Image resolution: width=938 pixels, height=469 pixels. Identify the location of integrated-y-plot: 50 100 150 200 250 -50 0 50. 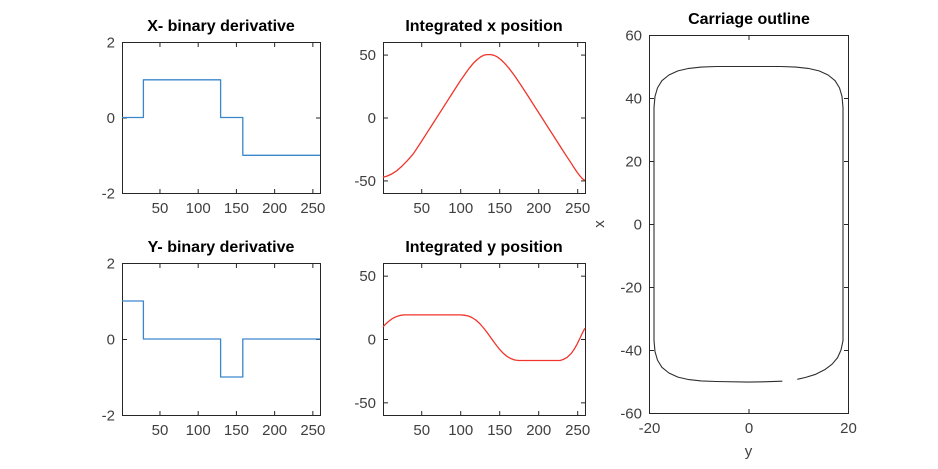
(472, 351).